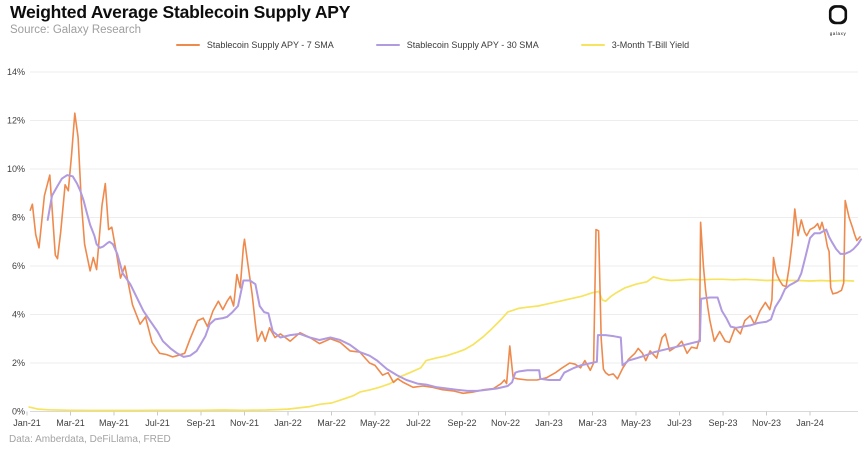 The image size is (865, 454). I want to click on x-tick-label: Mar-23, so click(592, 423).